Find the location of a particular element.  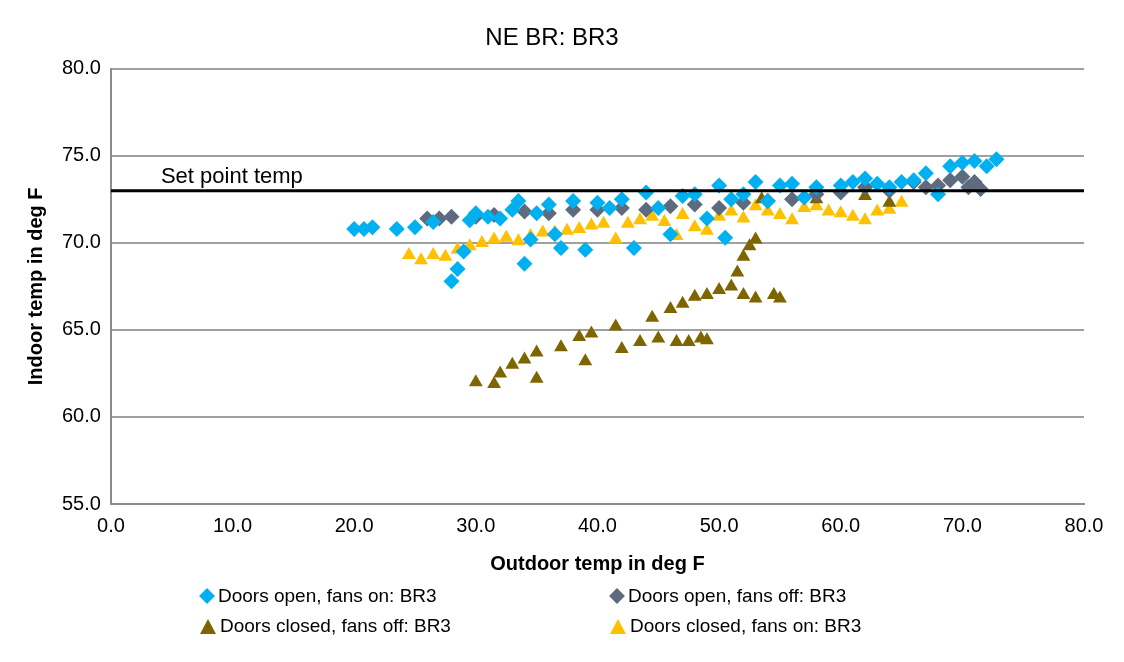

legend-label: Doors open, fans off: BR3 is located at coordinates (737, 596).